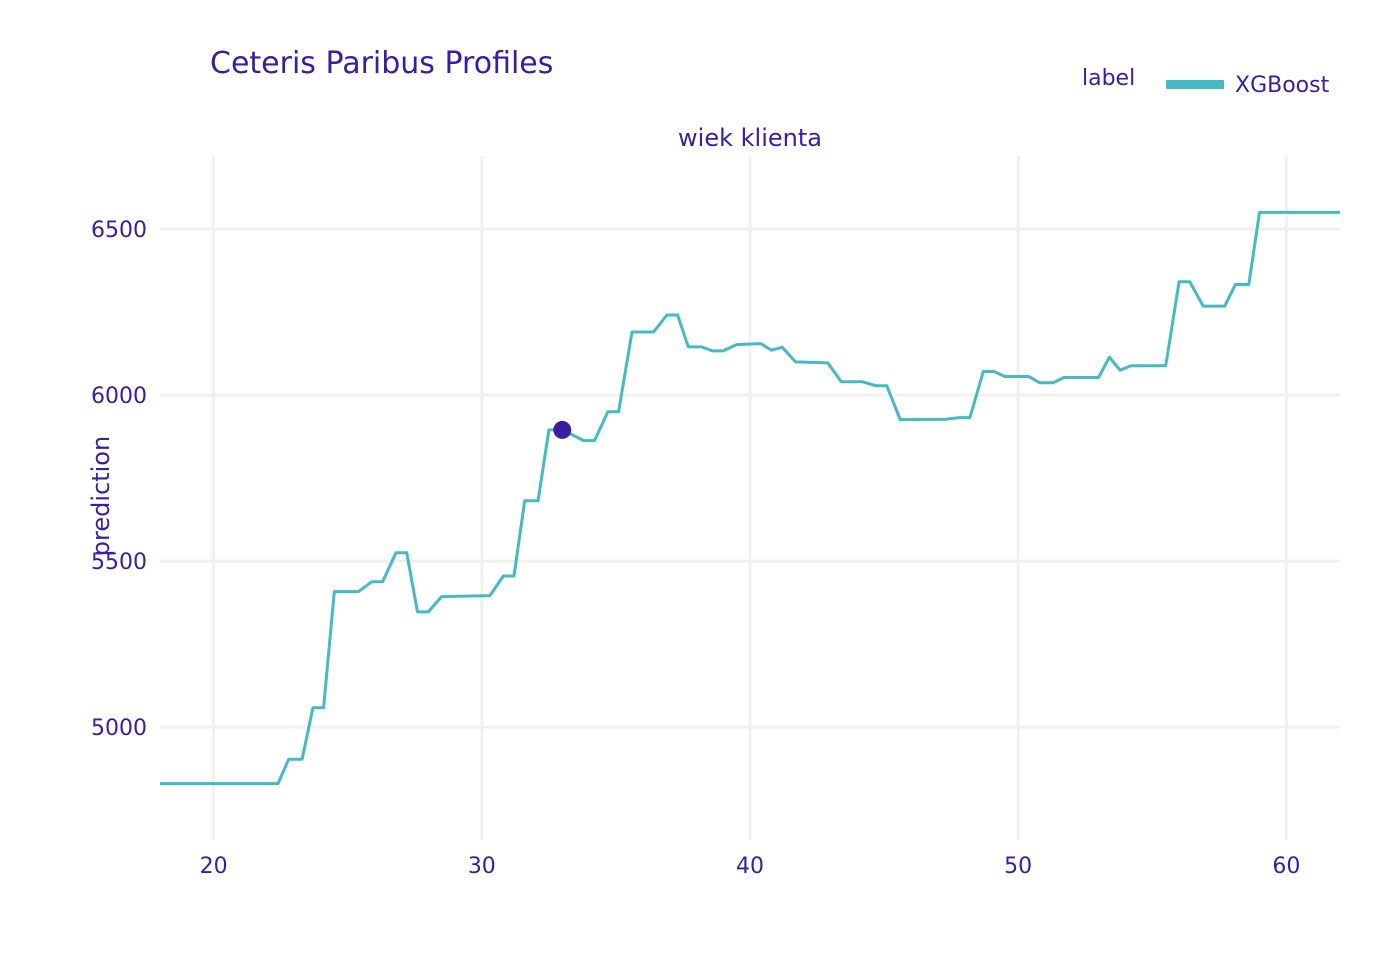 Image resolution: width=1400 pixels, height=978 pixels. Describe the element at coordinates (214, 866) in the screenshot. I see `x-tick-label-20: 20` at that location.